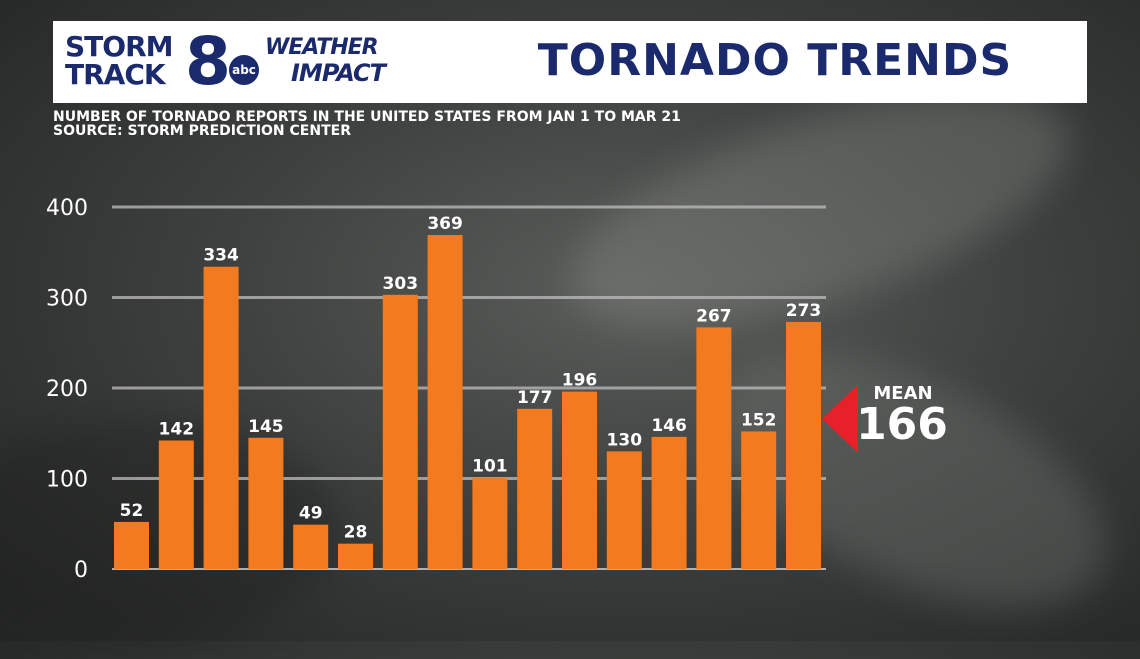 The image size is (1140, 659). I want to click on mean-value: 166, so click(902, 424).